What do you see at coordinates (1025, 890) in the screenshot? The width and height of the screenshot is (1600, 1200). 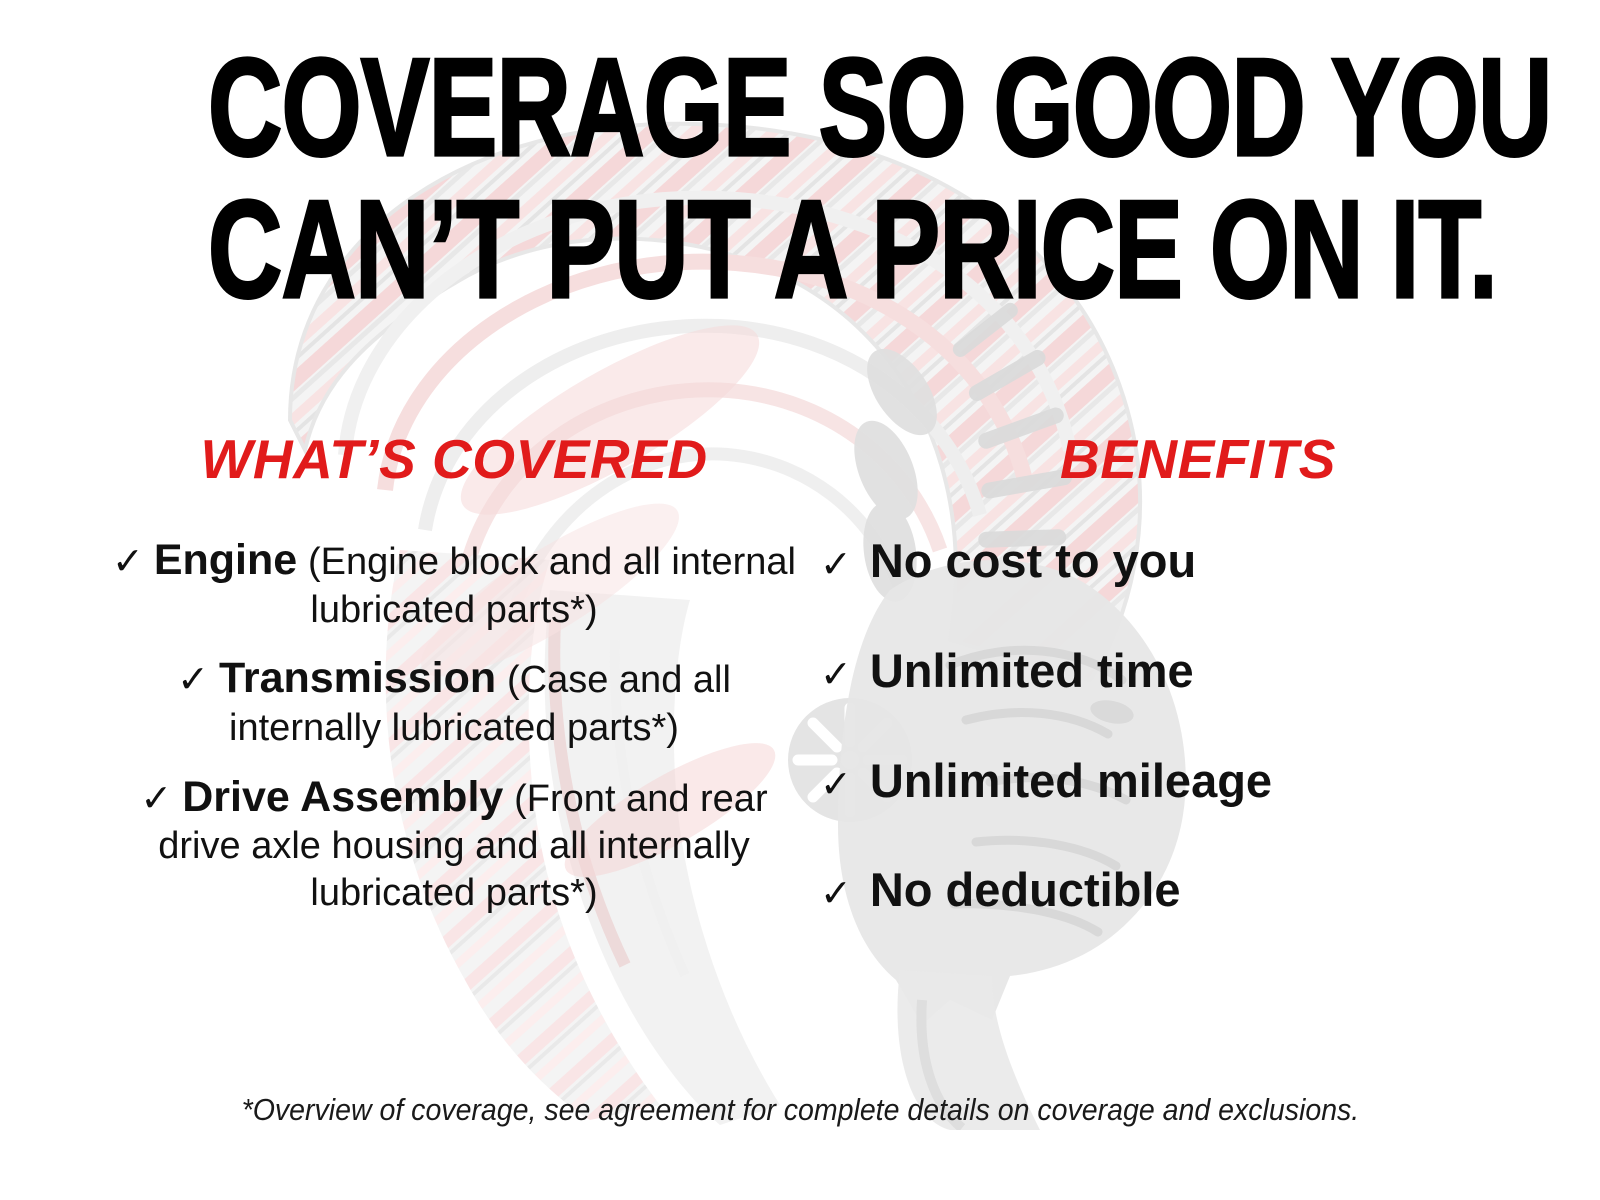 I see `benefit-label: No deductible` at bounding box center [1025, 890].